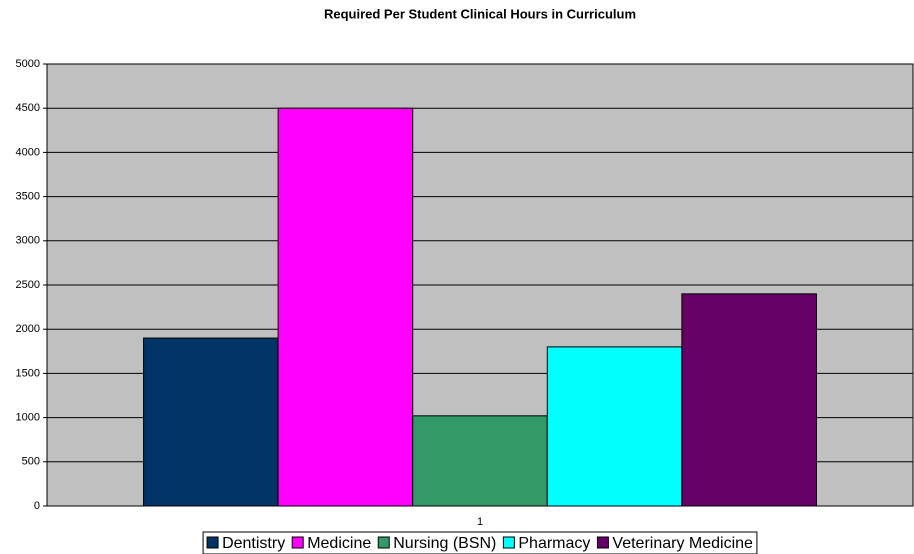 The height and width of the screenshot is (554, 914). Describe the element at coordinates (682, 543) in the screenshot. I see `legend-label: Veterinary Medicine` at that location.